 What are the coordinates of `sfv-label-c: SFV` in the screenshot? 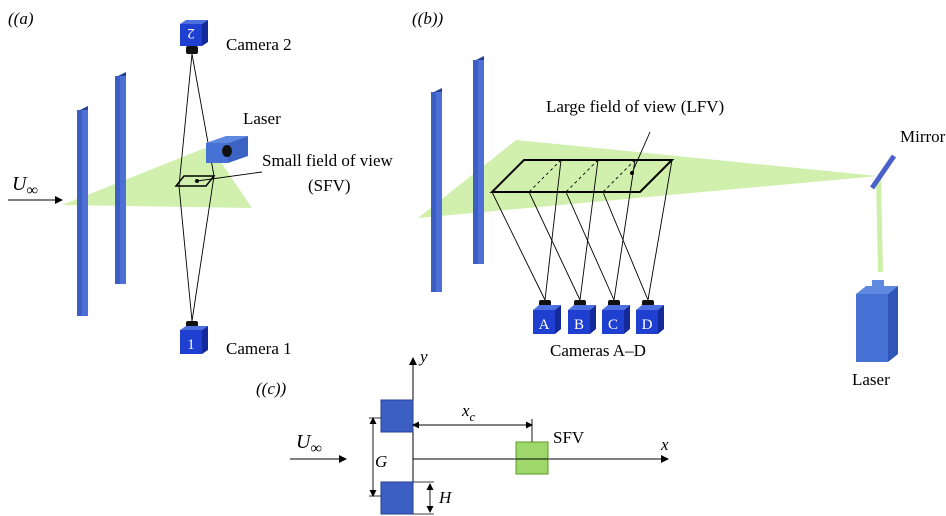 It's located at (569, 437).